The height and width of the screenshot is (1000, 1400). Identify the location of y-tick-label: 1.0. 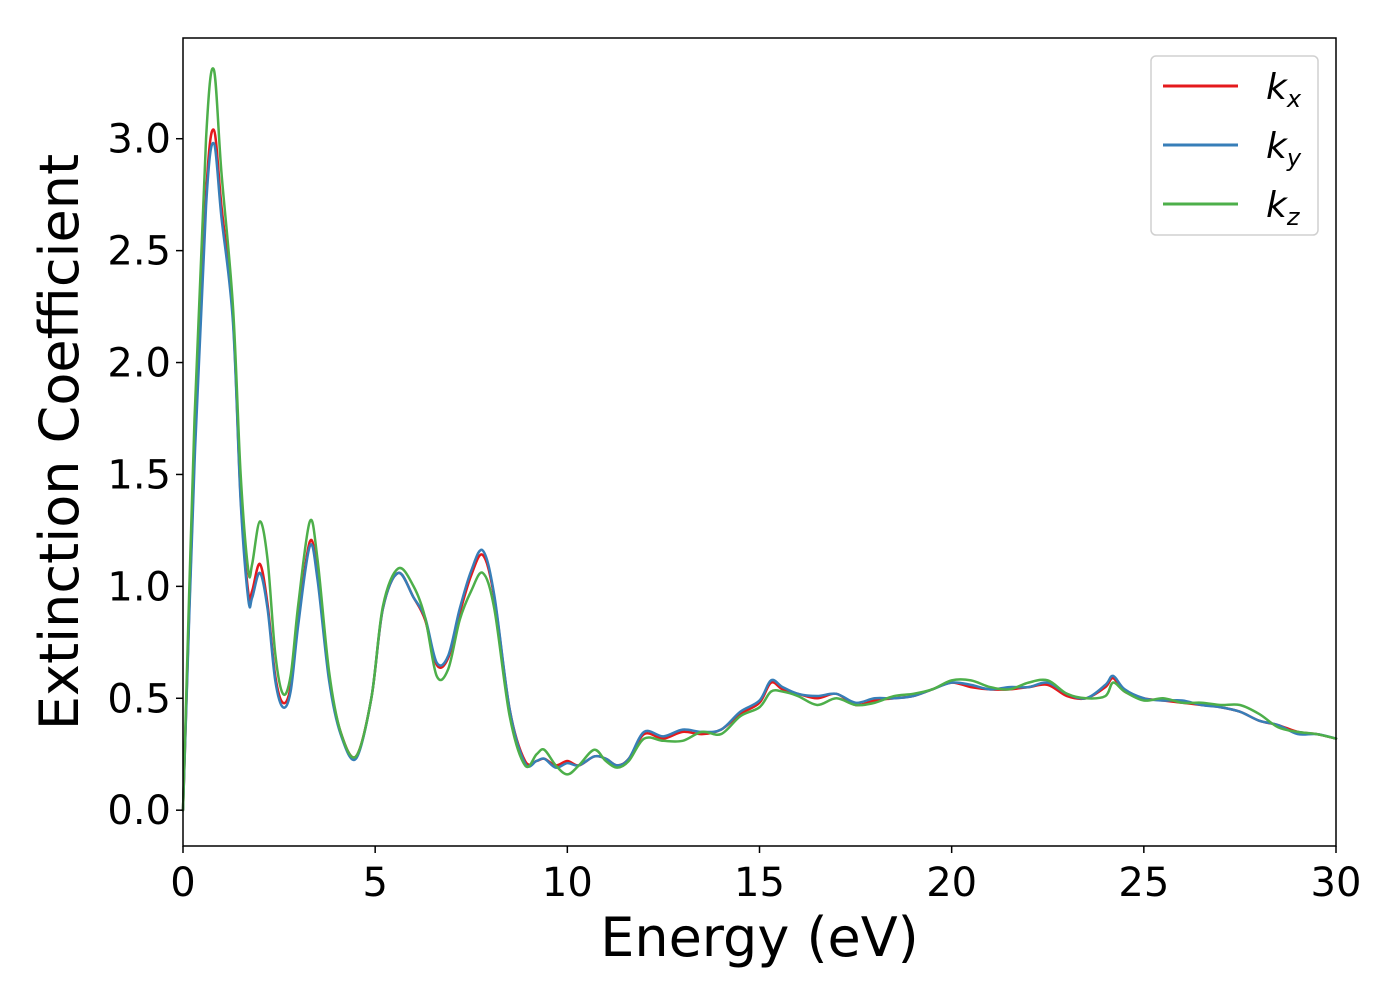
(139, 587).